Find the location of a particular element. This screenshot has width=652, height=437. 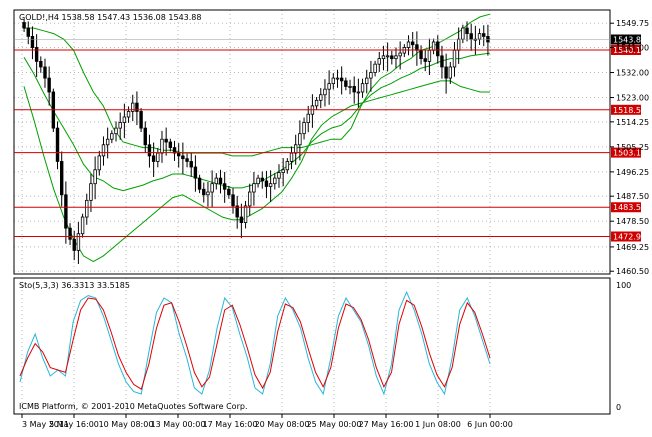

current-price-bg is located at coordinates (626, 39).